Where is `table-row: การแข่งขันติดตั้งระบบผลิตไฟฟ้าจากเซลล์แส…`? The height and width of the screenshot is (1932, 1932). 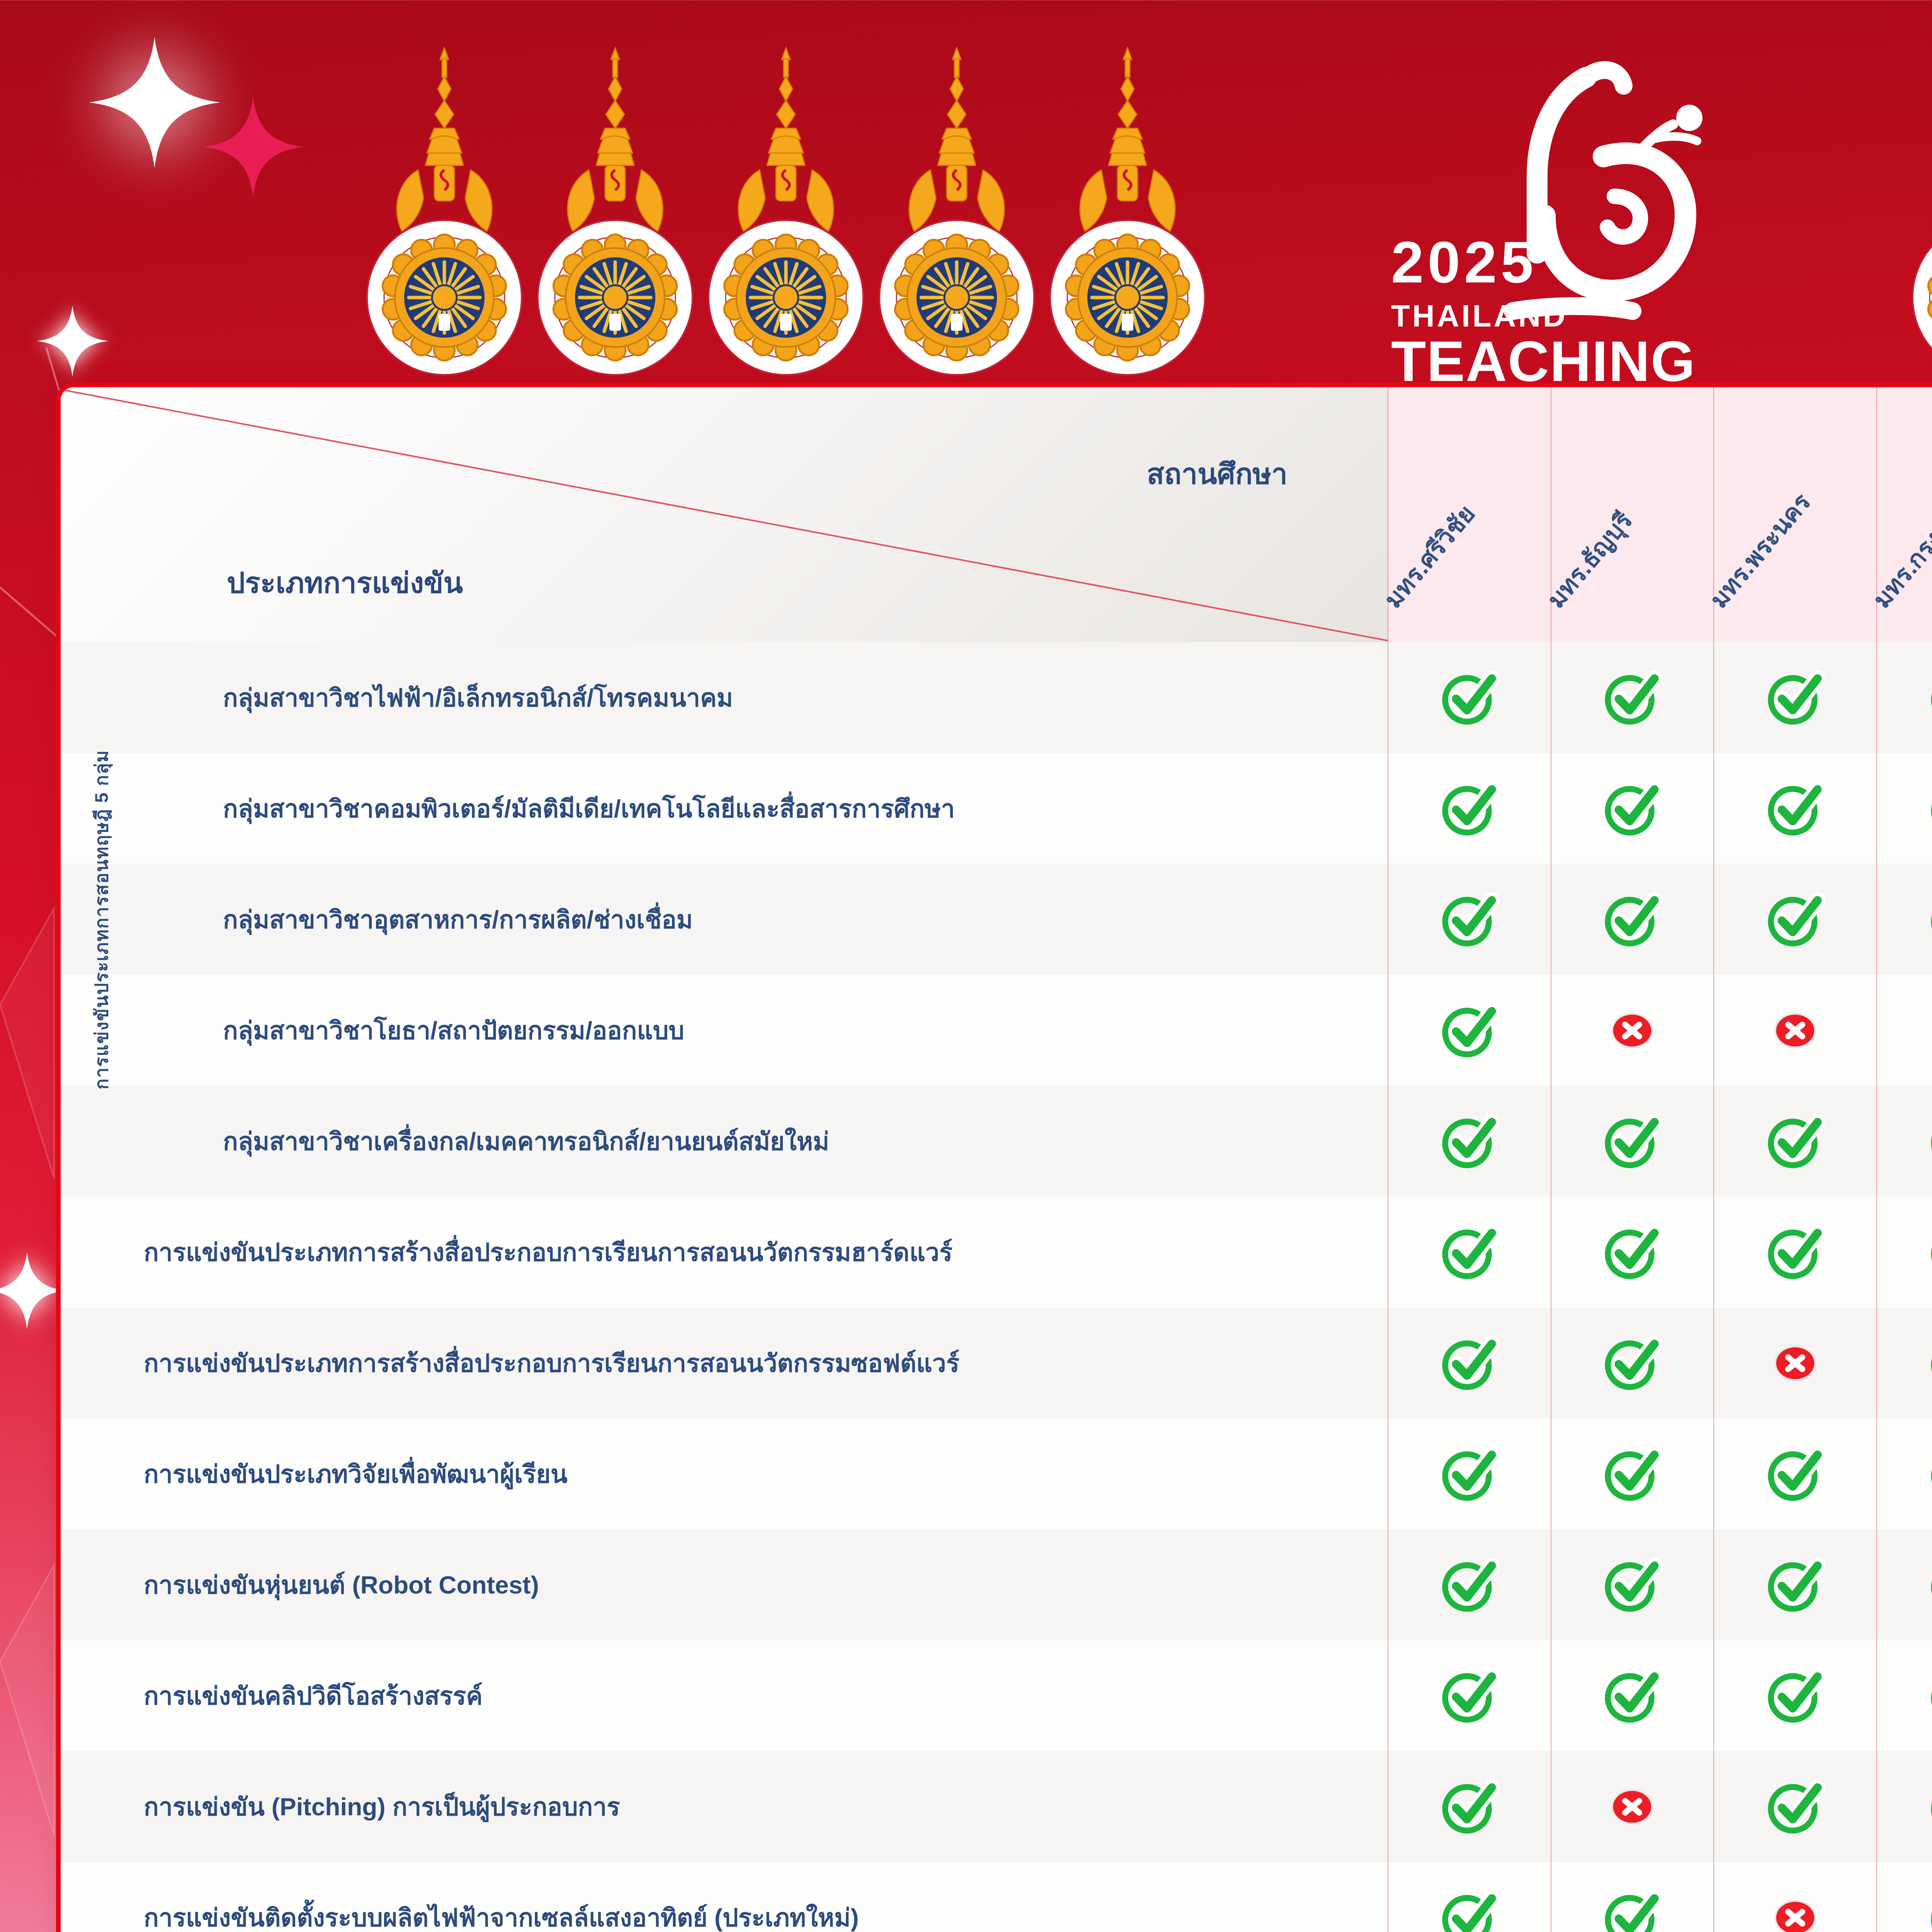
table-row: การแข่งขันติดตั้งระบบผลิตไฟฟ้าจากเซลล์แส… is located at coordinates (997, 1897).